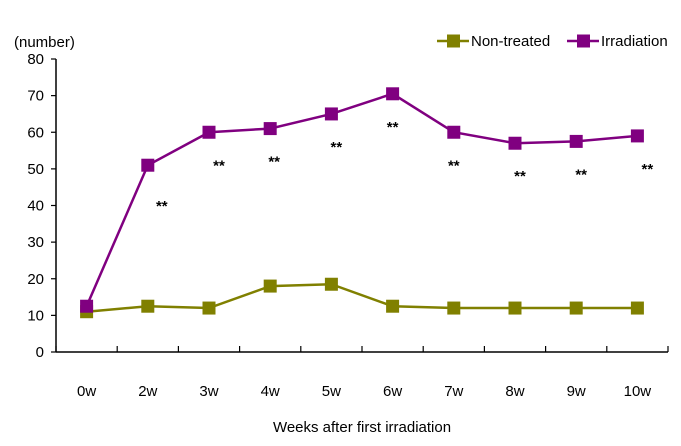 The width and height of the screenshot is (681, 446). I want to click on series-non-treated, so click(362, 298).